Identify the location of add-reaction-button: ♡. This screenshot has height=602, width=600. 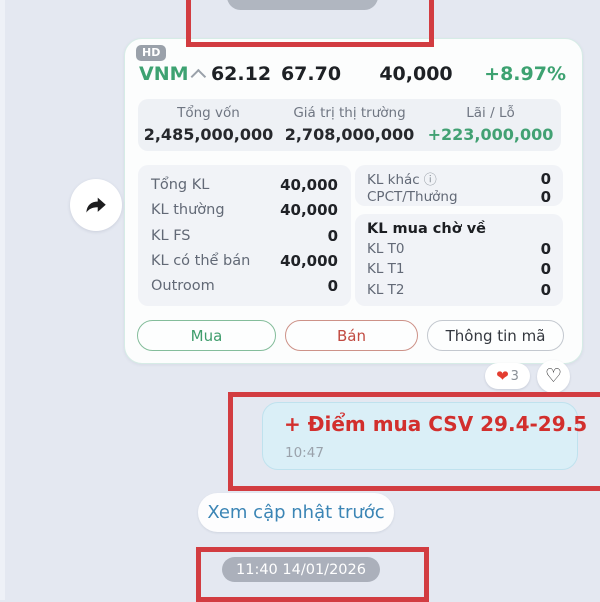
(553, 376).